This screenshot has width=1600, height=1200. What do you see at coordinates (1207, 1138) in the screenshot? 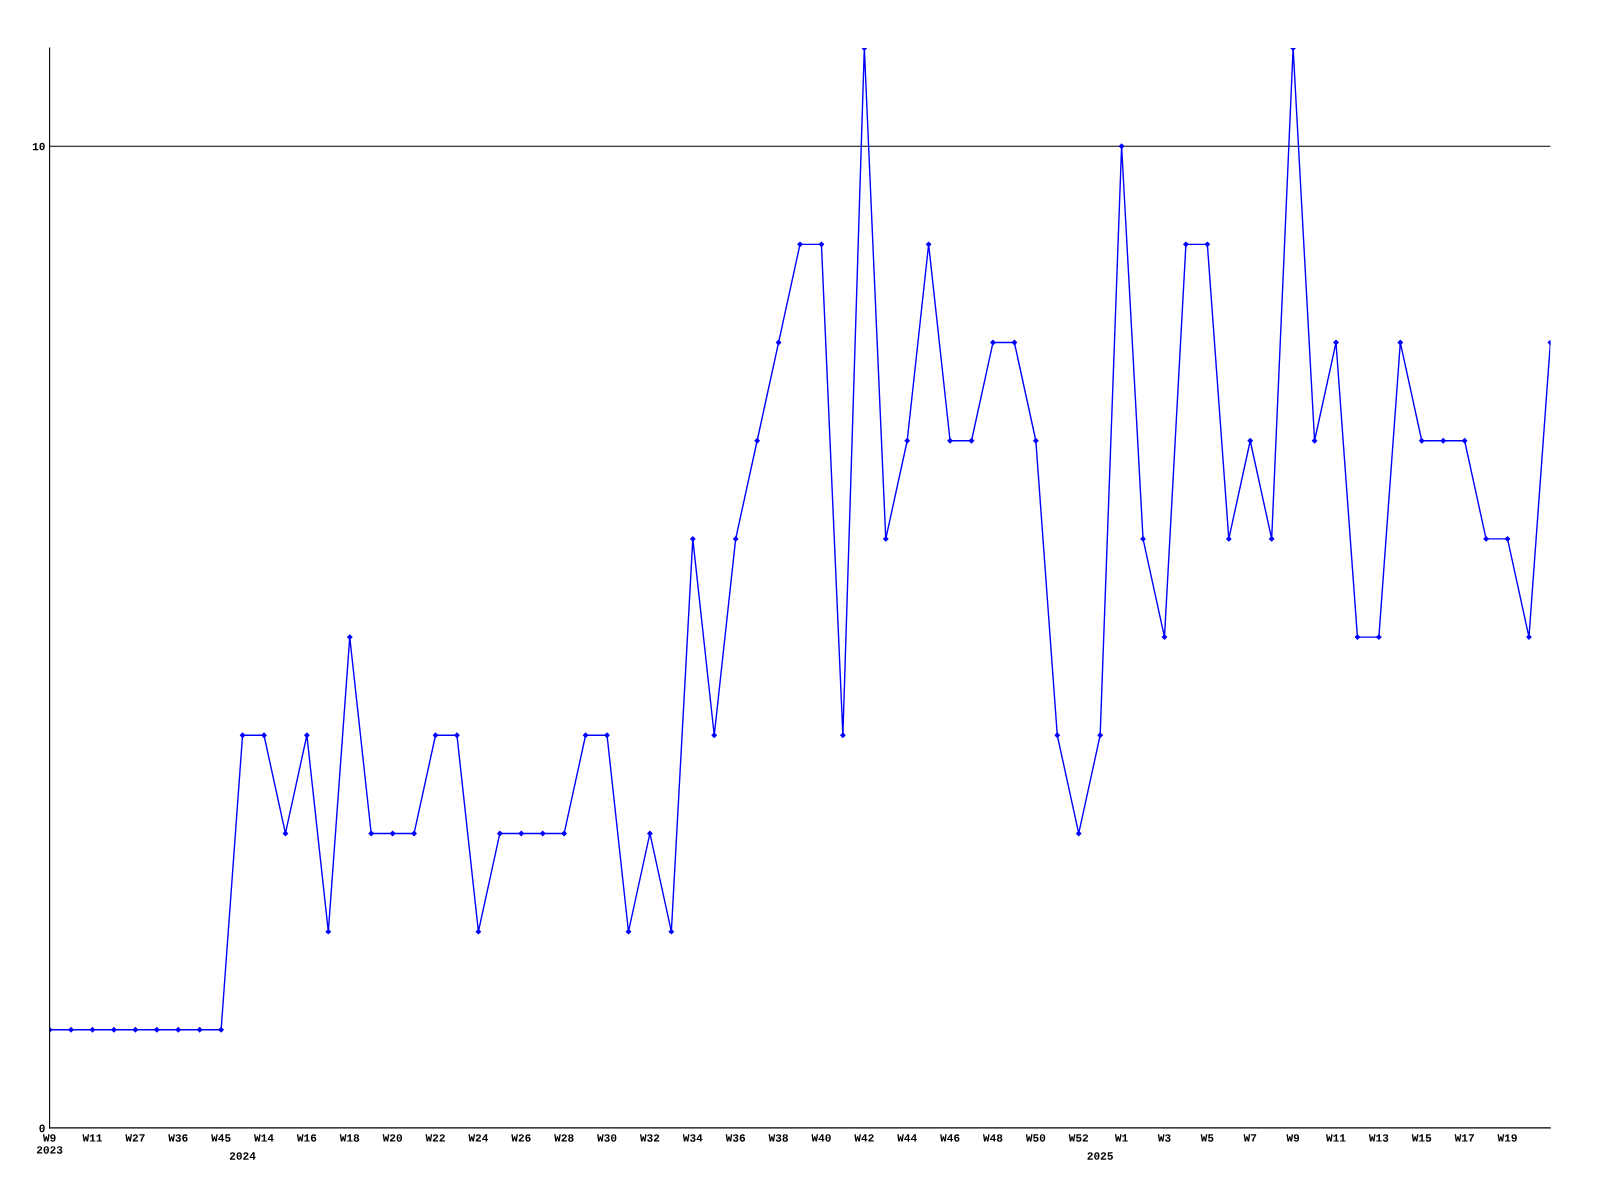
I see `x-tick-label: W5` at bounding box center [1207, 1138].